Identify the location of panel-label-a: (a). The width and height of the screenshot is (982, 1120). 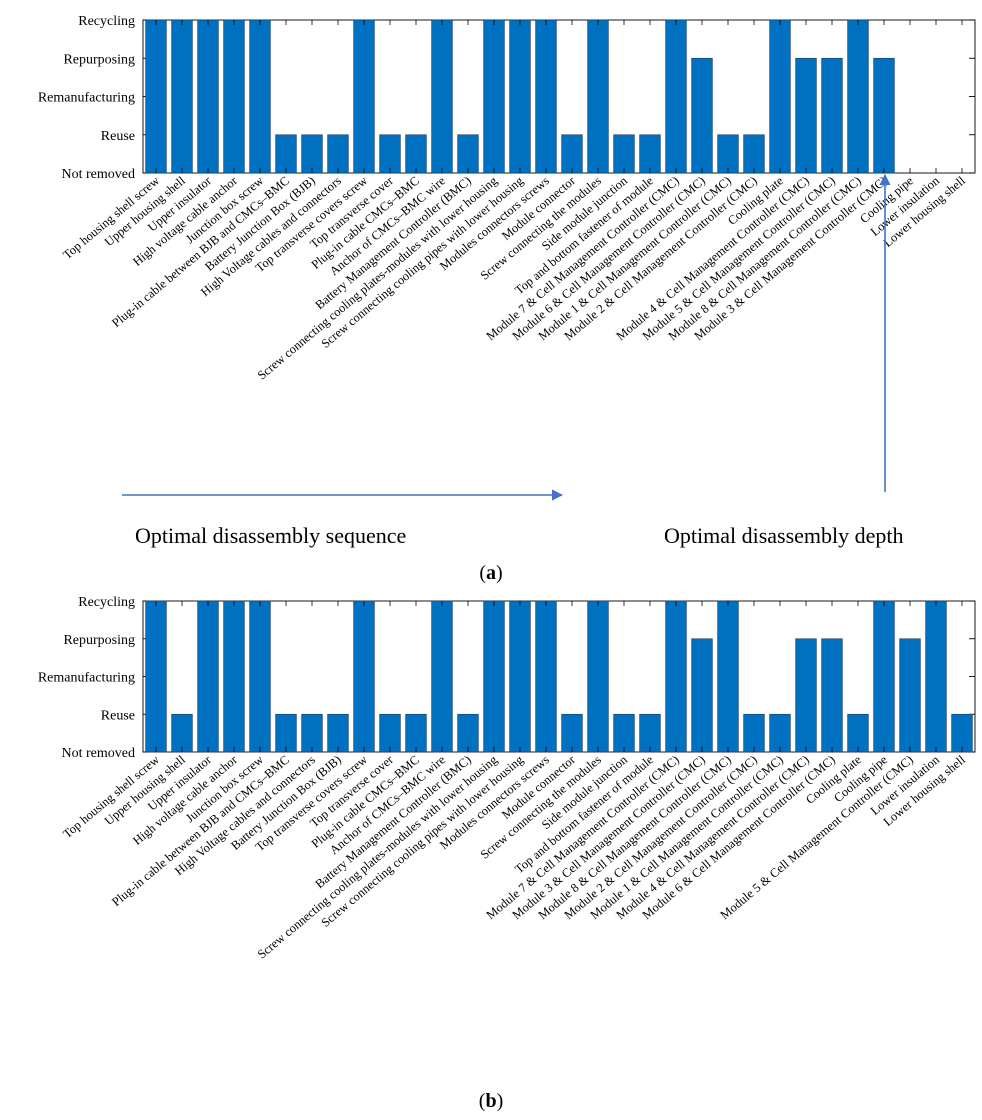
(490, 573).